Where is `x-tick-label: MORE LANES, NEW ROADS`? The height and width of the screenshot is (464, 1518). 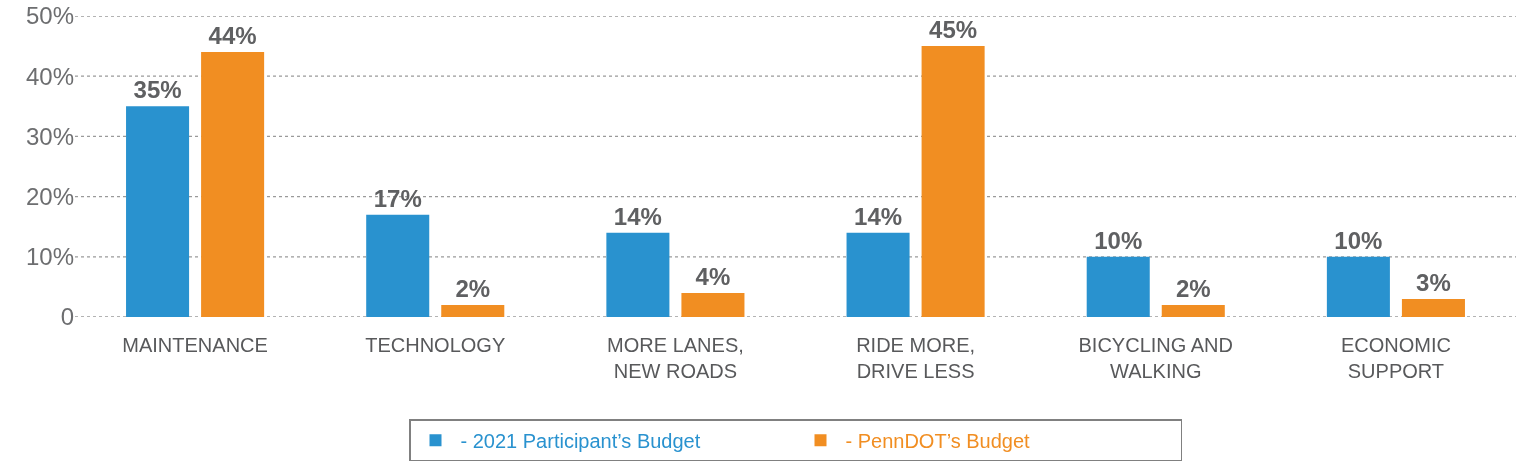 x-tick-label: MORE LANES, NEW ROADS is located at coordinates (675, 358).